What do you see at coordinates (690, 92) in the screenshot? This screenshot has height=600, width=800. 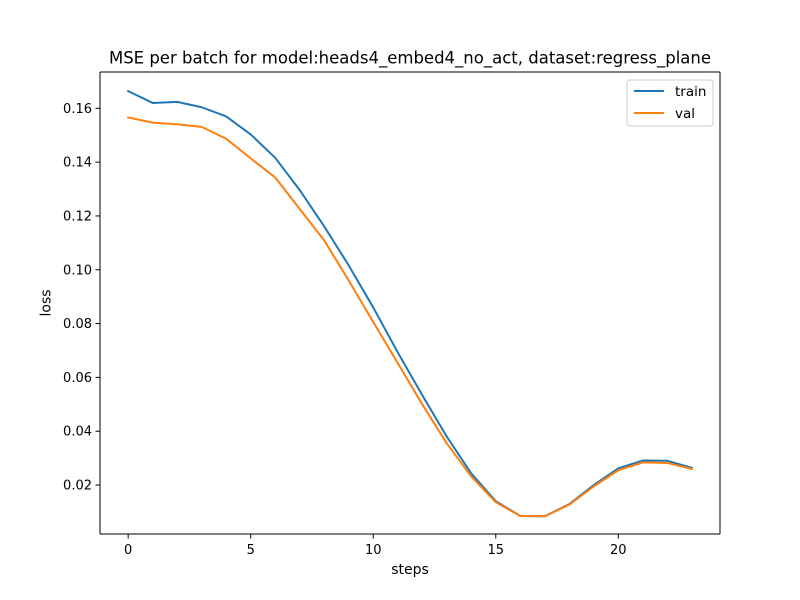 I see `legend-label-train: train` at bounding box center [690, 92].